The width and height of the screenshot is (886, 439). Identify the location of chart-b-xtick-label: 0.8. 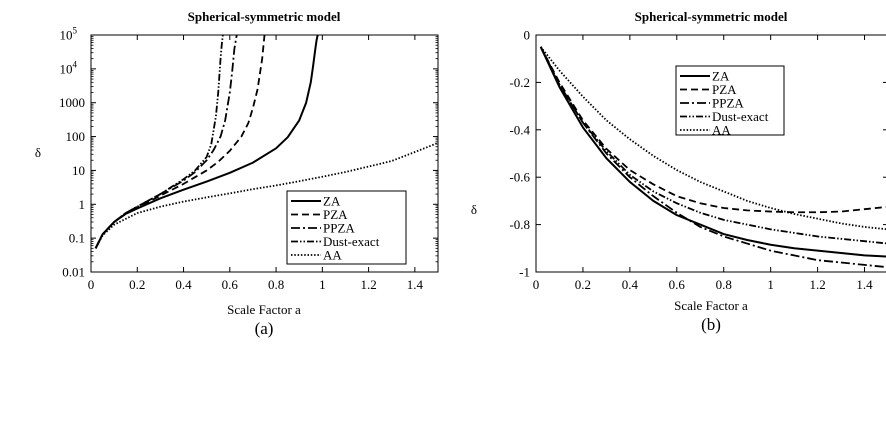
(724, 284).